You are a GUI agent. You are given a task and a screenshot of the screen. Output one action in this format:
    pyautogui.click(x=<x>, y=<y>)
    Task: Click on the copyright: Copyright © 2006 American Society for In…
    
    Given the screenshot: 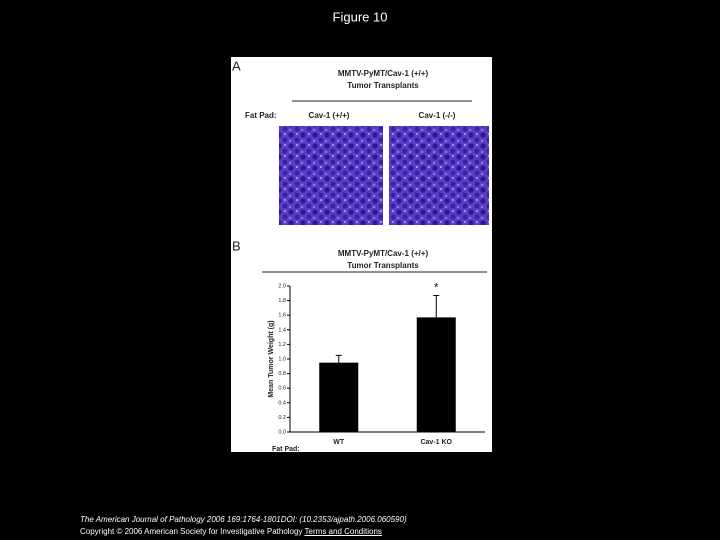 What is the action you would take?
    pyautogui.click(x=191, y=531)
    